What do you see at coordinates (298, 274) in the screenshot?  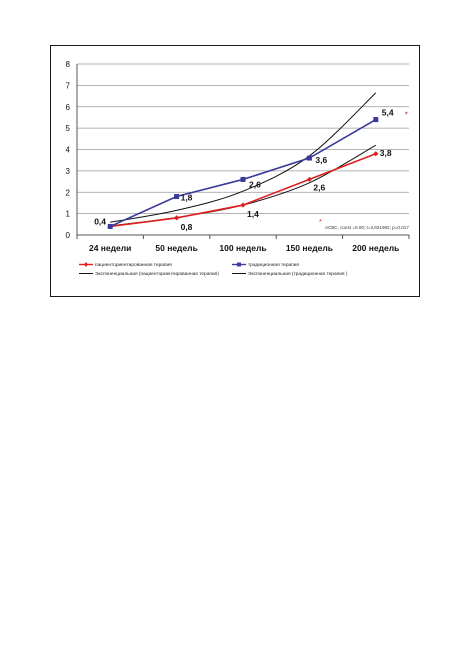 I see `legend-label: Экспоненциальная (традиционная терапия )` at bounding box center [298, 274].